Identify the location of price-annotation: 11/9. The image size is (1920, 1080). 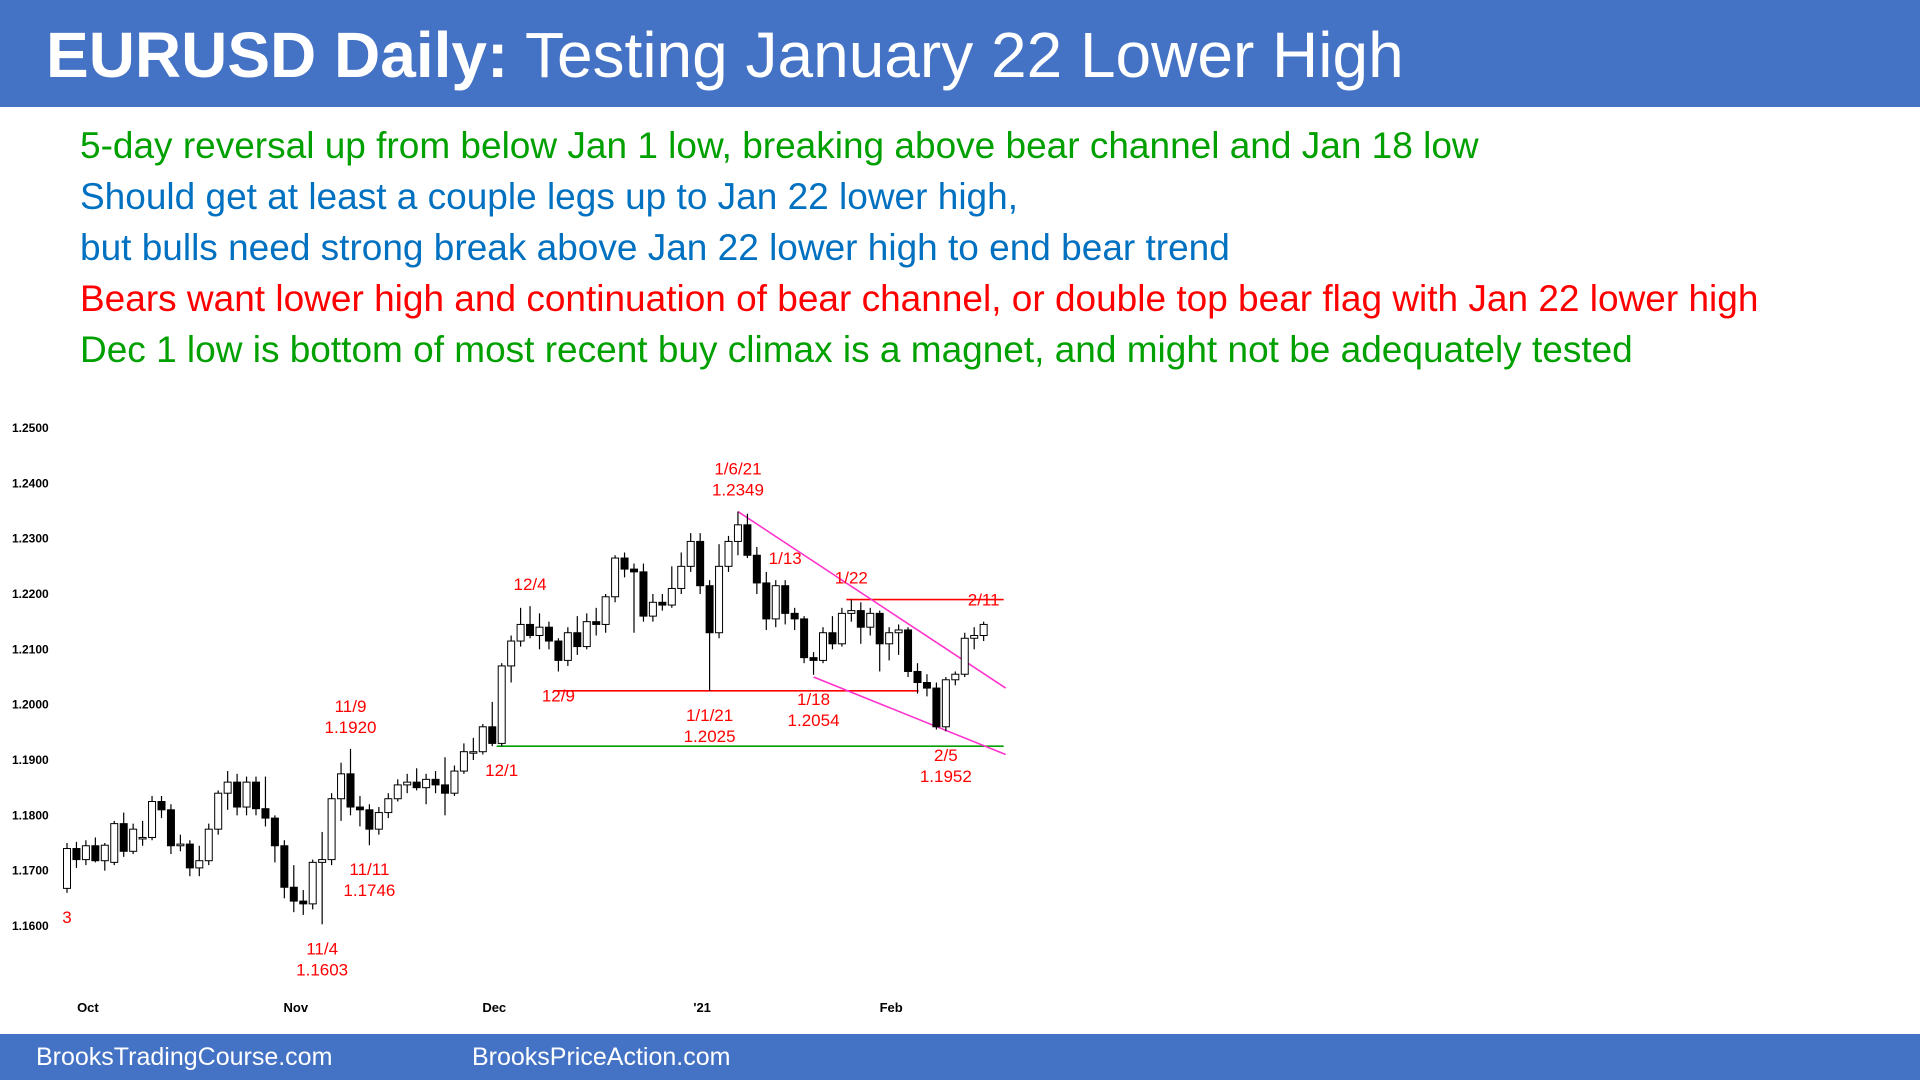
(351, 706).